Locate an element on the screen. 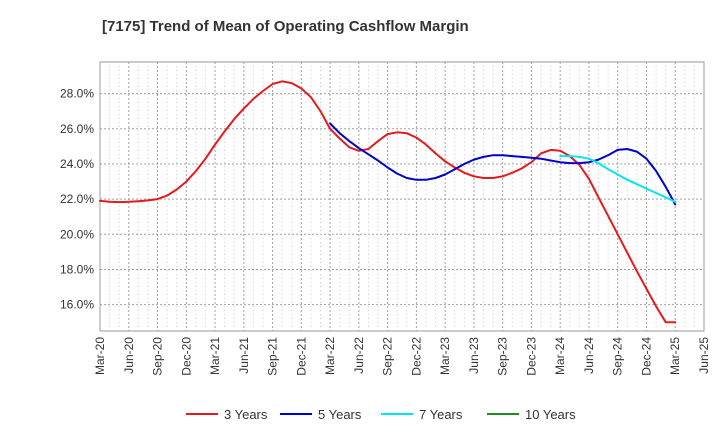 The height and width of the screenshot is (440, 720). x-tick-label: Sep-23 is located at coordinates (503, 356).